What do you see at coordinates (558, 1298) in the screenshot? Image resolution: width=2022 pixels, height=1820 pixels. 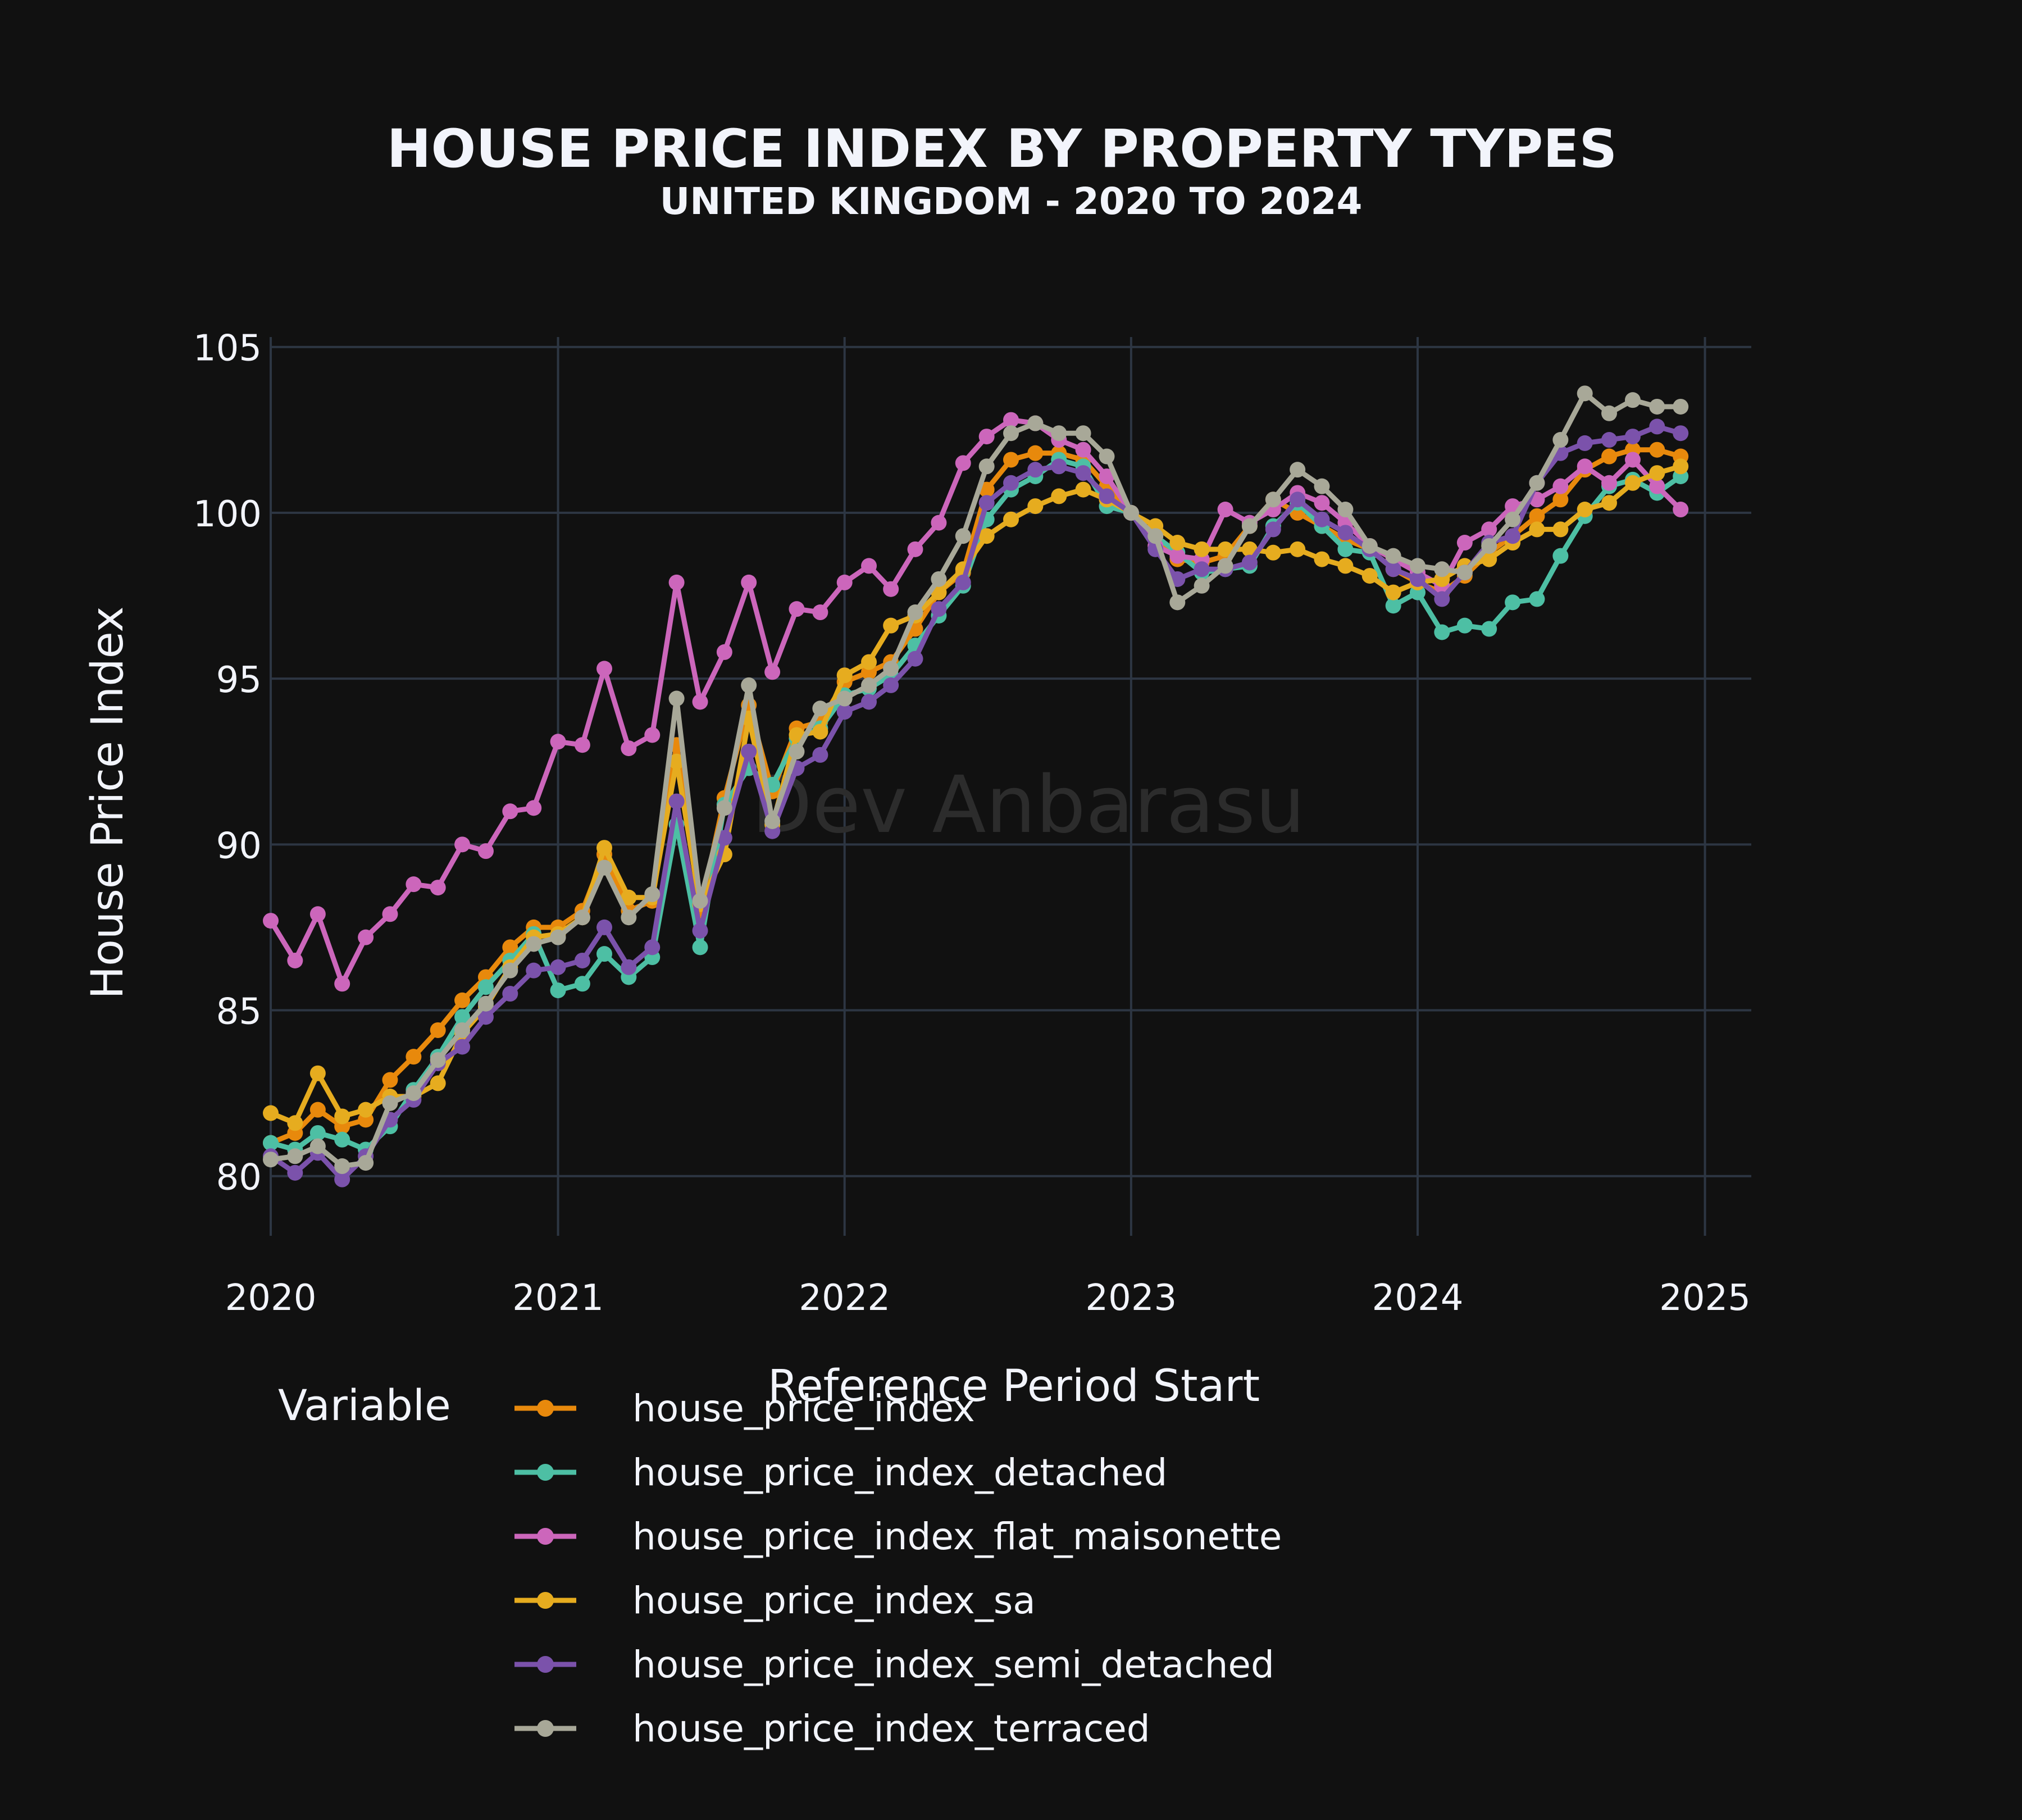 I see `x-tick-label: 2021` at bounding box center [558, 1298].